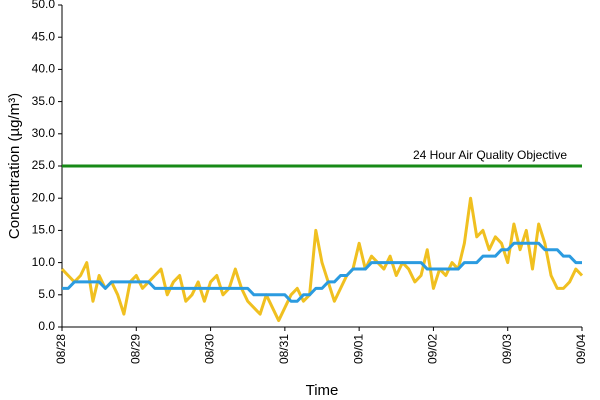  I want to click on x-tick-label: 09/04, so click(581, 349).